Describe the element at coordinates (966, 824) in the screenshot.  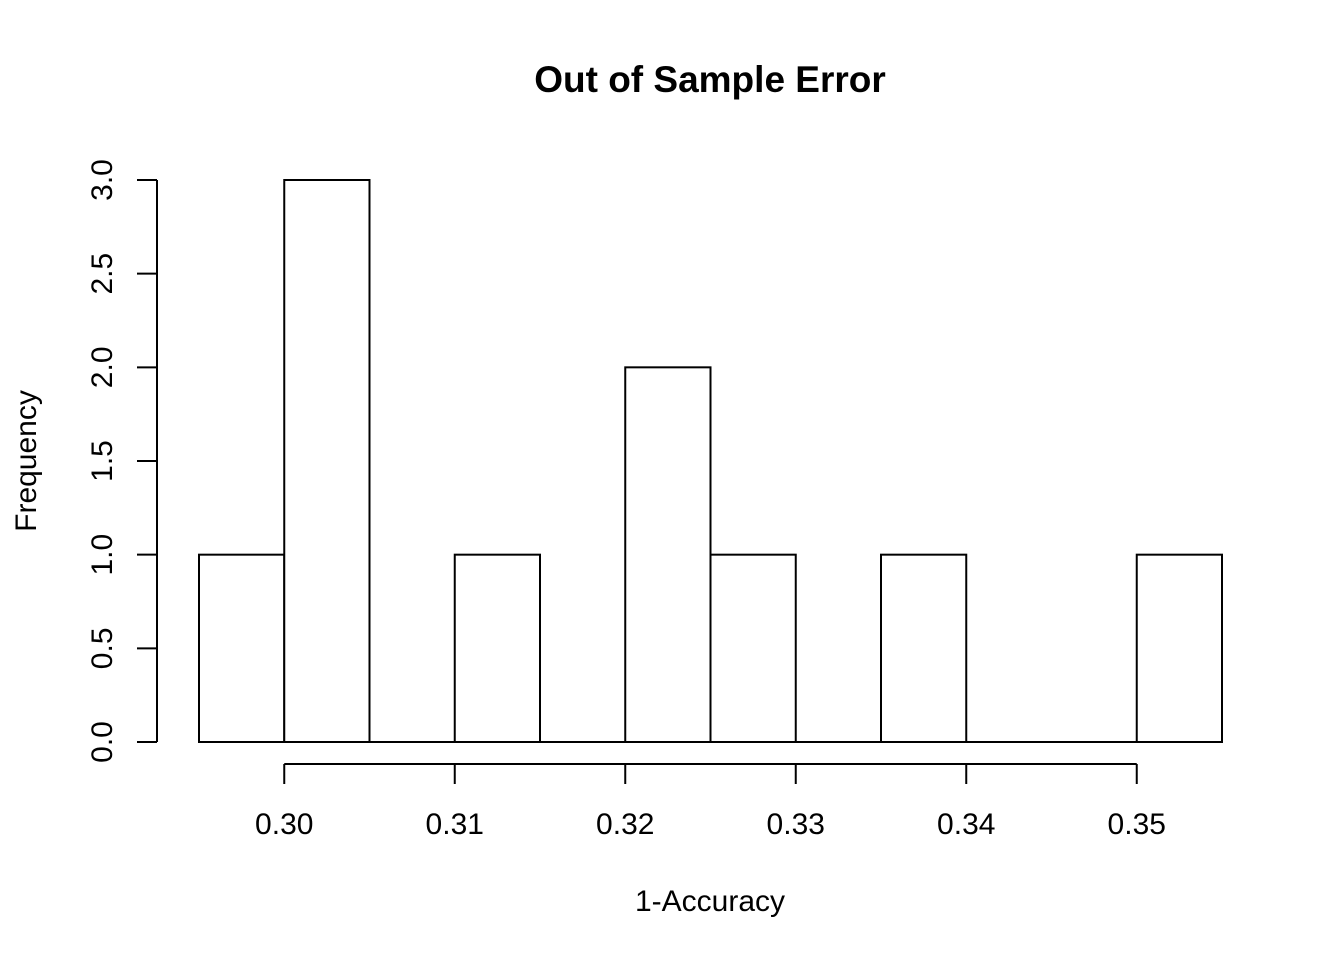
I see `x-tick-label: 0.34` at that location.